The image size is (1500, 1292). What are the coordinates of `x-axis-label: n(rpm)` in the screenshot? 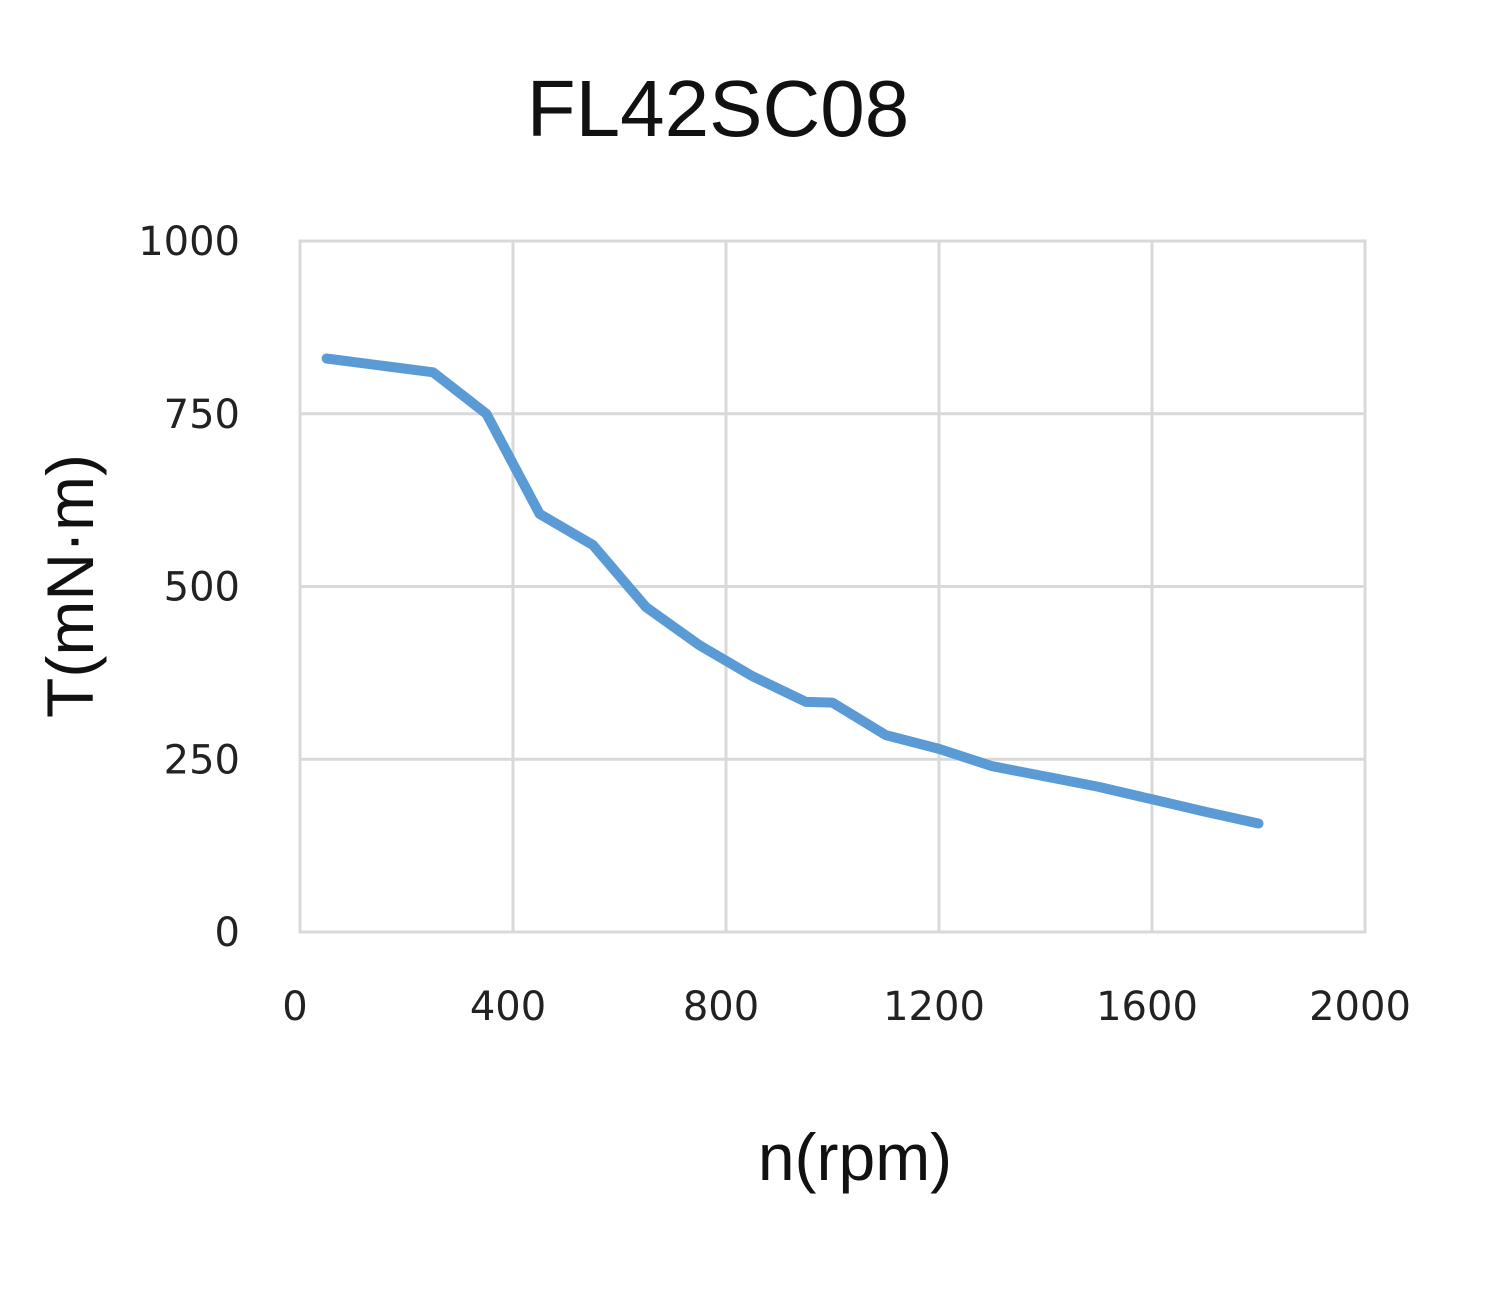 It's located at (855, 1157).